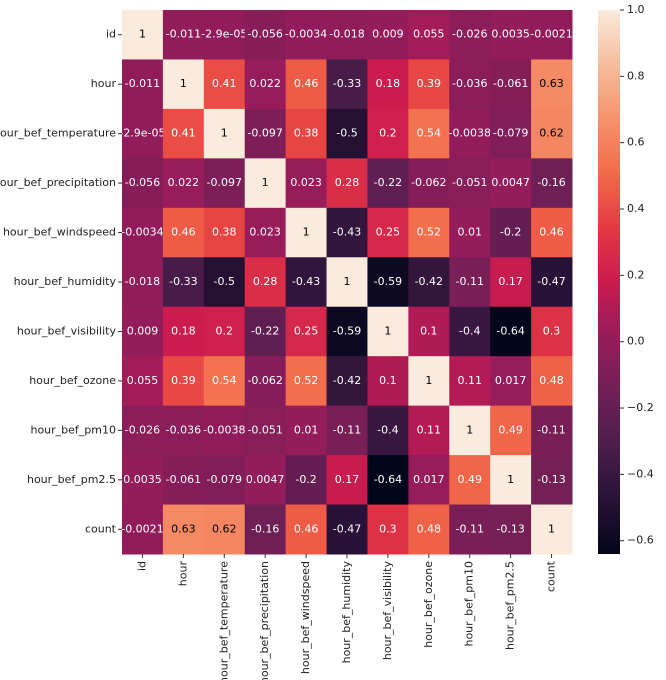 Image resolution: width=666 pixels, height=680 pixels. Describe the element at coordinates (183, 380) in the screenshot. I see `cell-label: 0.39` at that location.